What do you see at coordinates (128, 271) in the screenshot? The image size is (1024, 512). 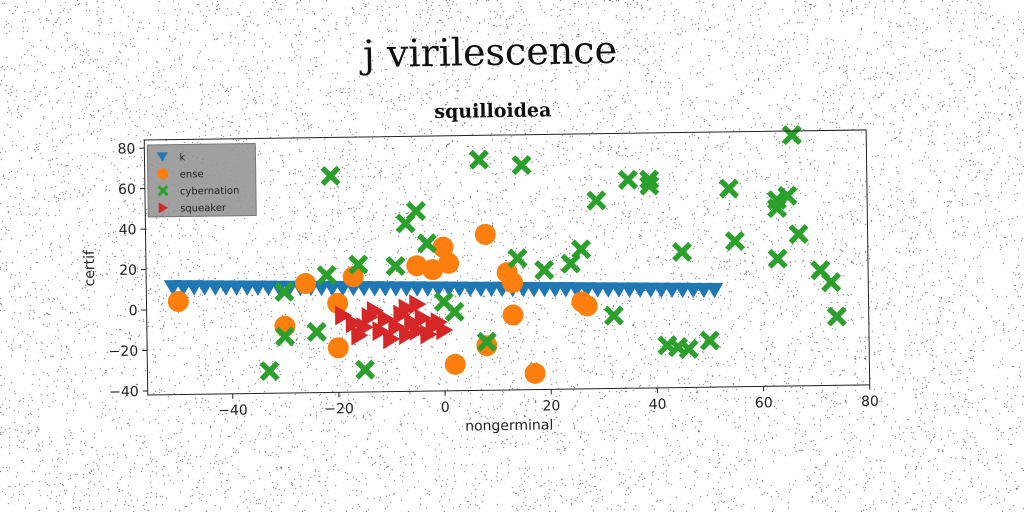 I see `y-tick-label: 20` at bounding box center [128, 271].